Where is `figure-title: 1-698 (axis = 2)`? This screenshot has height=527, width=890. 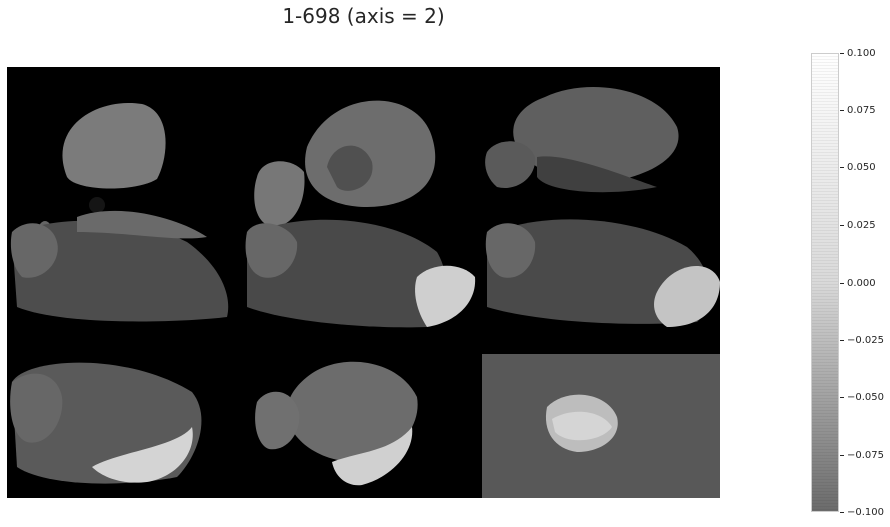 figure-title: 1-698 (axis = 2) is located at coordinates (363, 16).